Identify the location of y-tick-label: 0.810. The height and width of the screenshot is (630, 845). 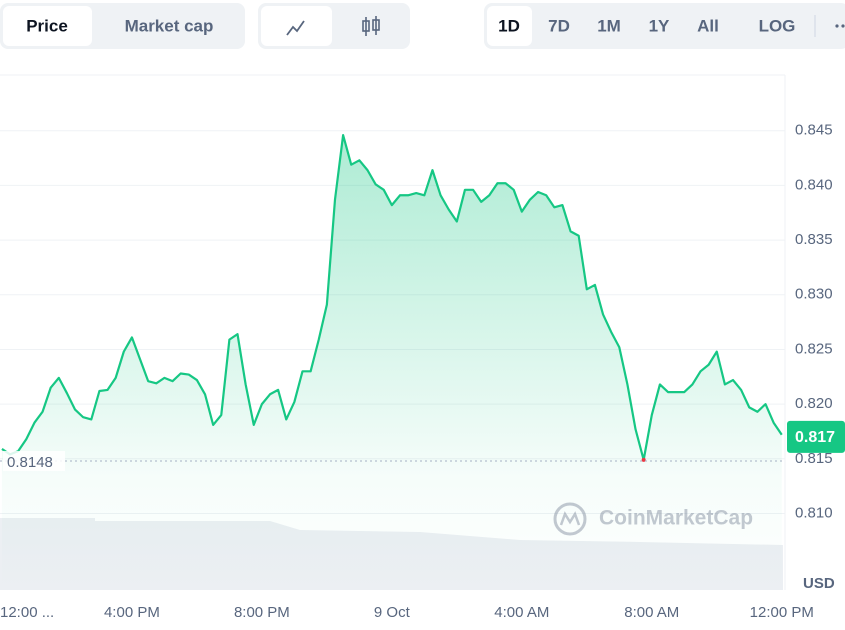
(814, 512).